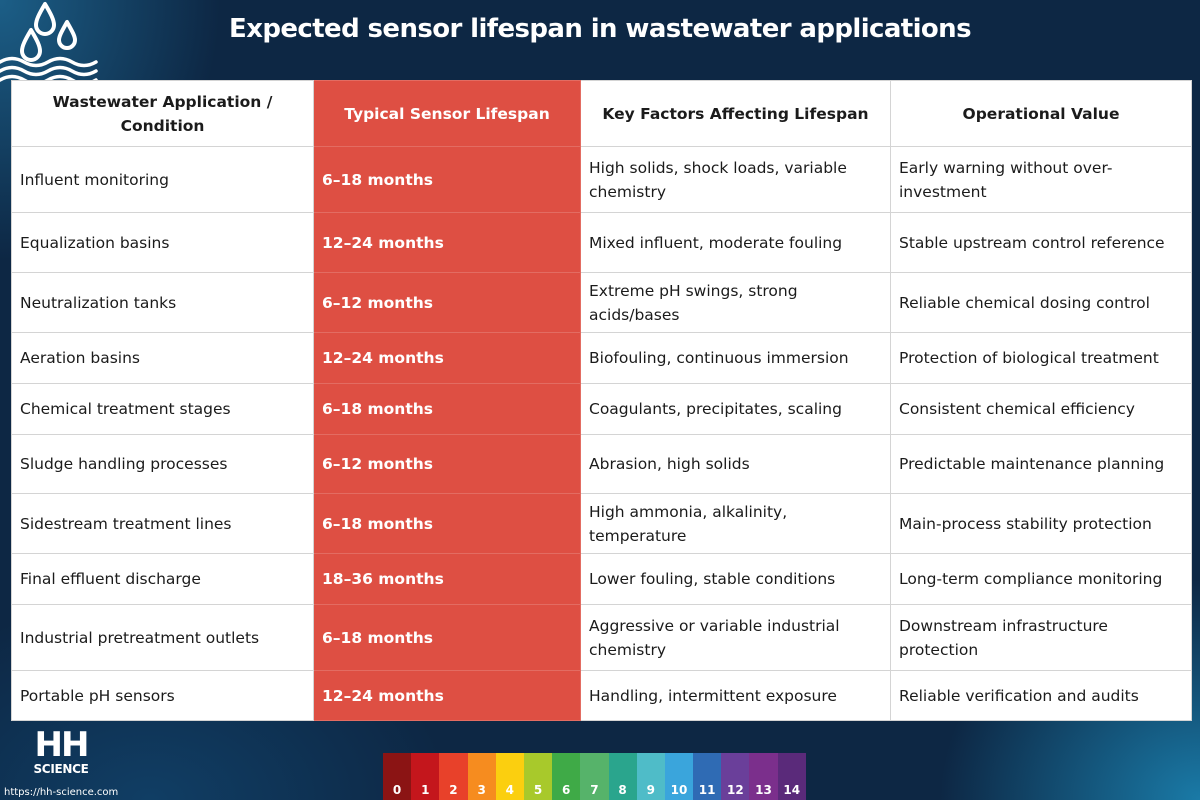 This screenshot has height=800, width=1200. What do you see at coordinates (622, 776) in the screenshot?
I see `ph-swatch: 8` at bounding box center [622, 776].